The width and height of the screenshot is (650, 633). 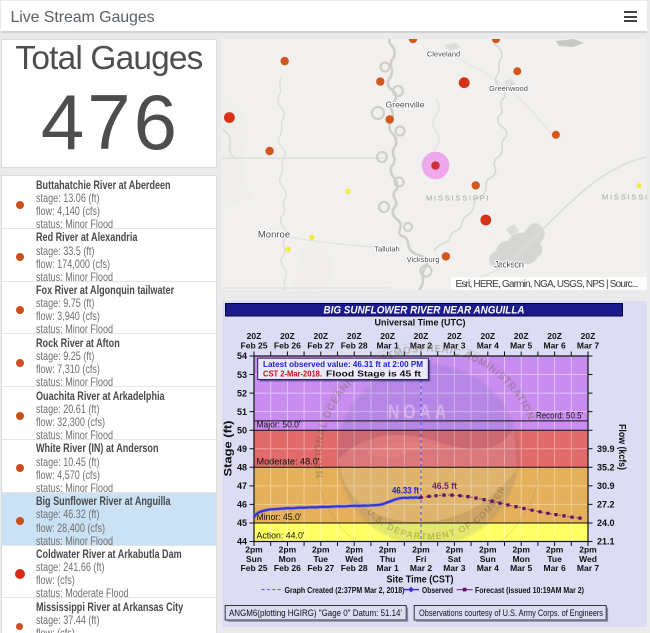 I want to click on svg-text: CST 2-Mar-2018., so click(x=292, y=374).